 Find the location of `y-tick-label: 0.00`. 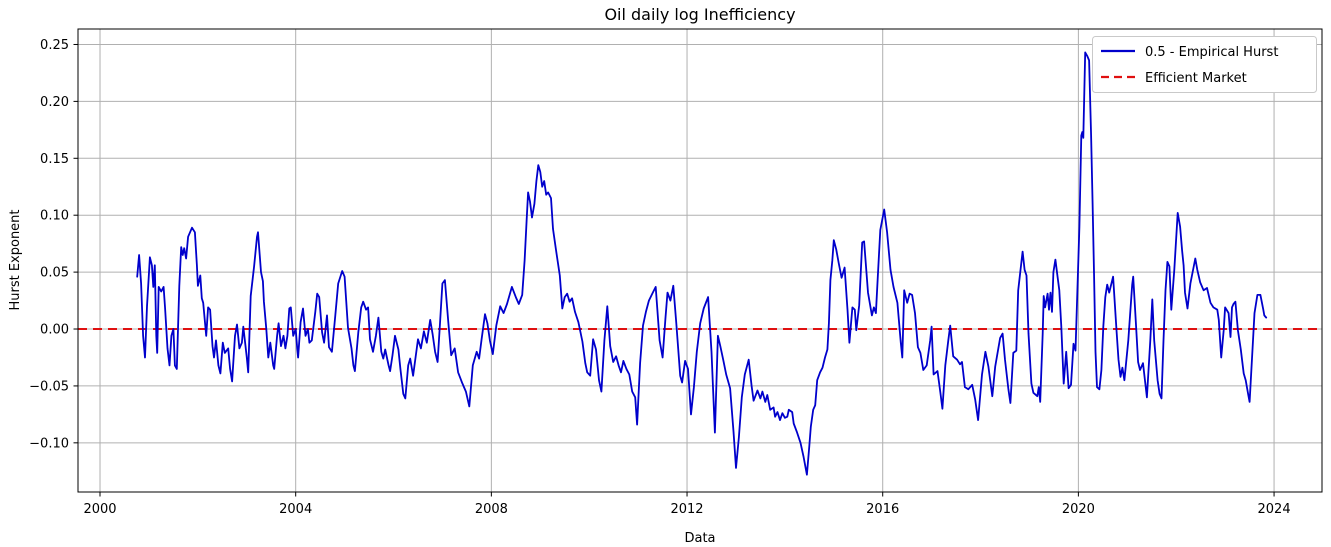

y-tick-label: 0.00 is located at coordinates (54, 330).